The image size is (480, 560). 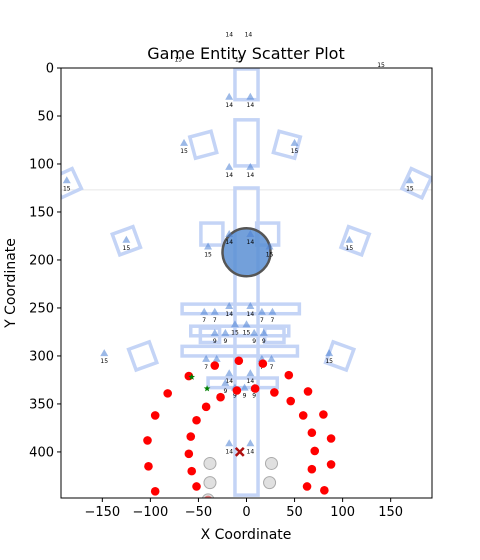 What do you see at coordinates (151, 512) in the screenshot?
I see `x-tick-label: −100` at bounding box center [151, 512].